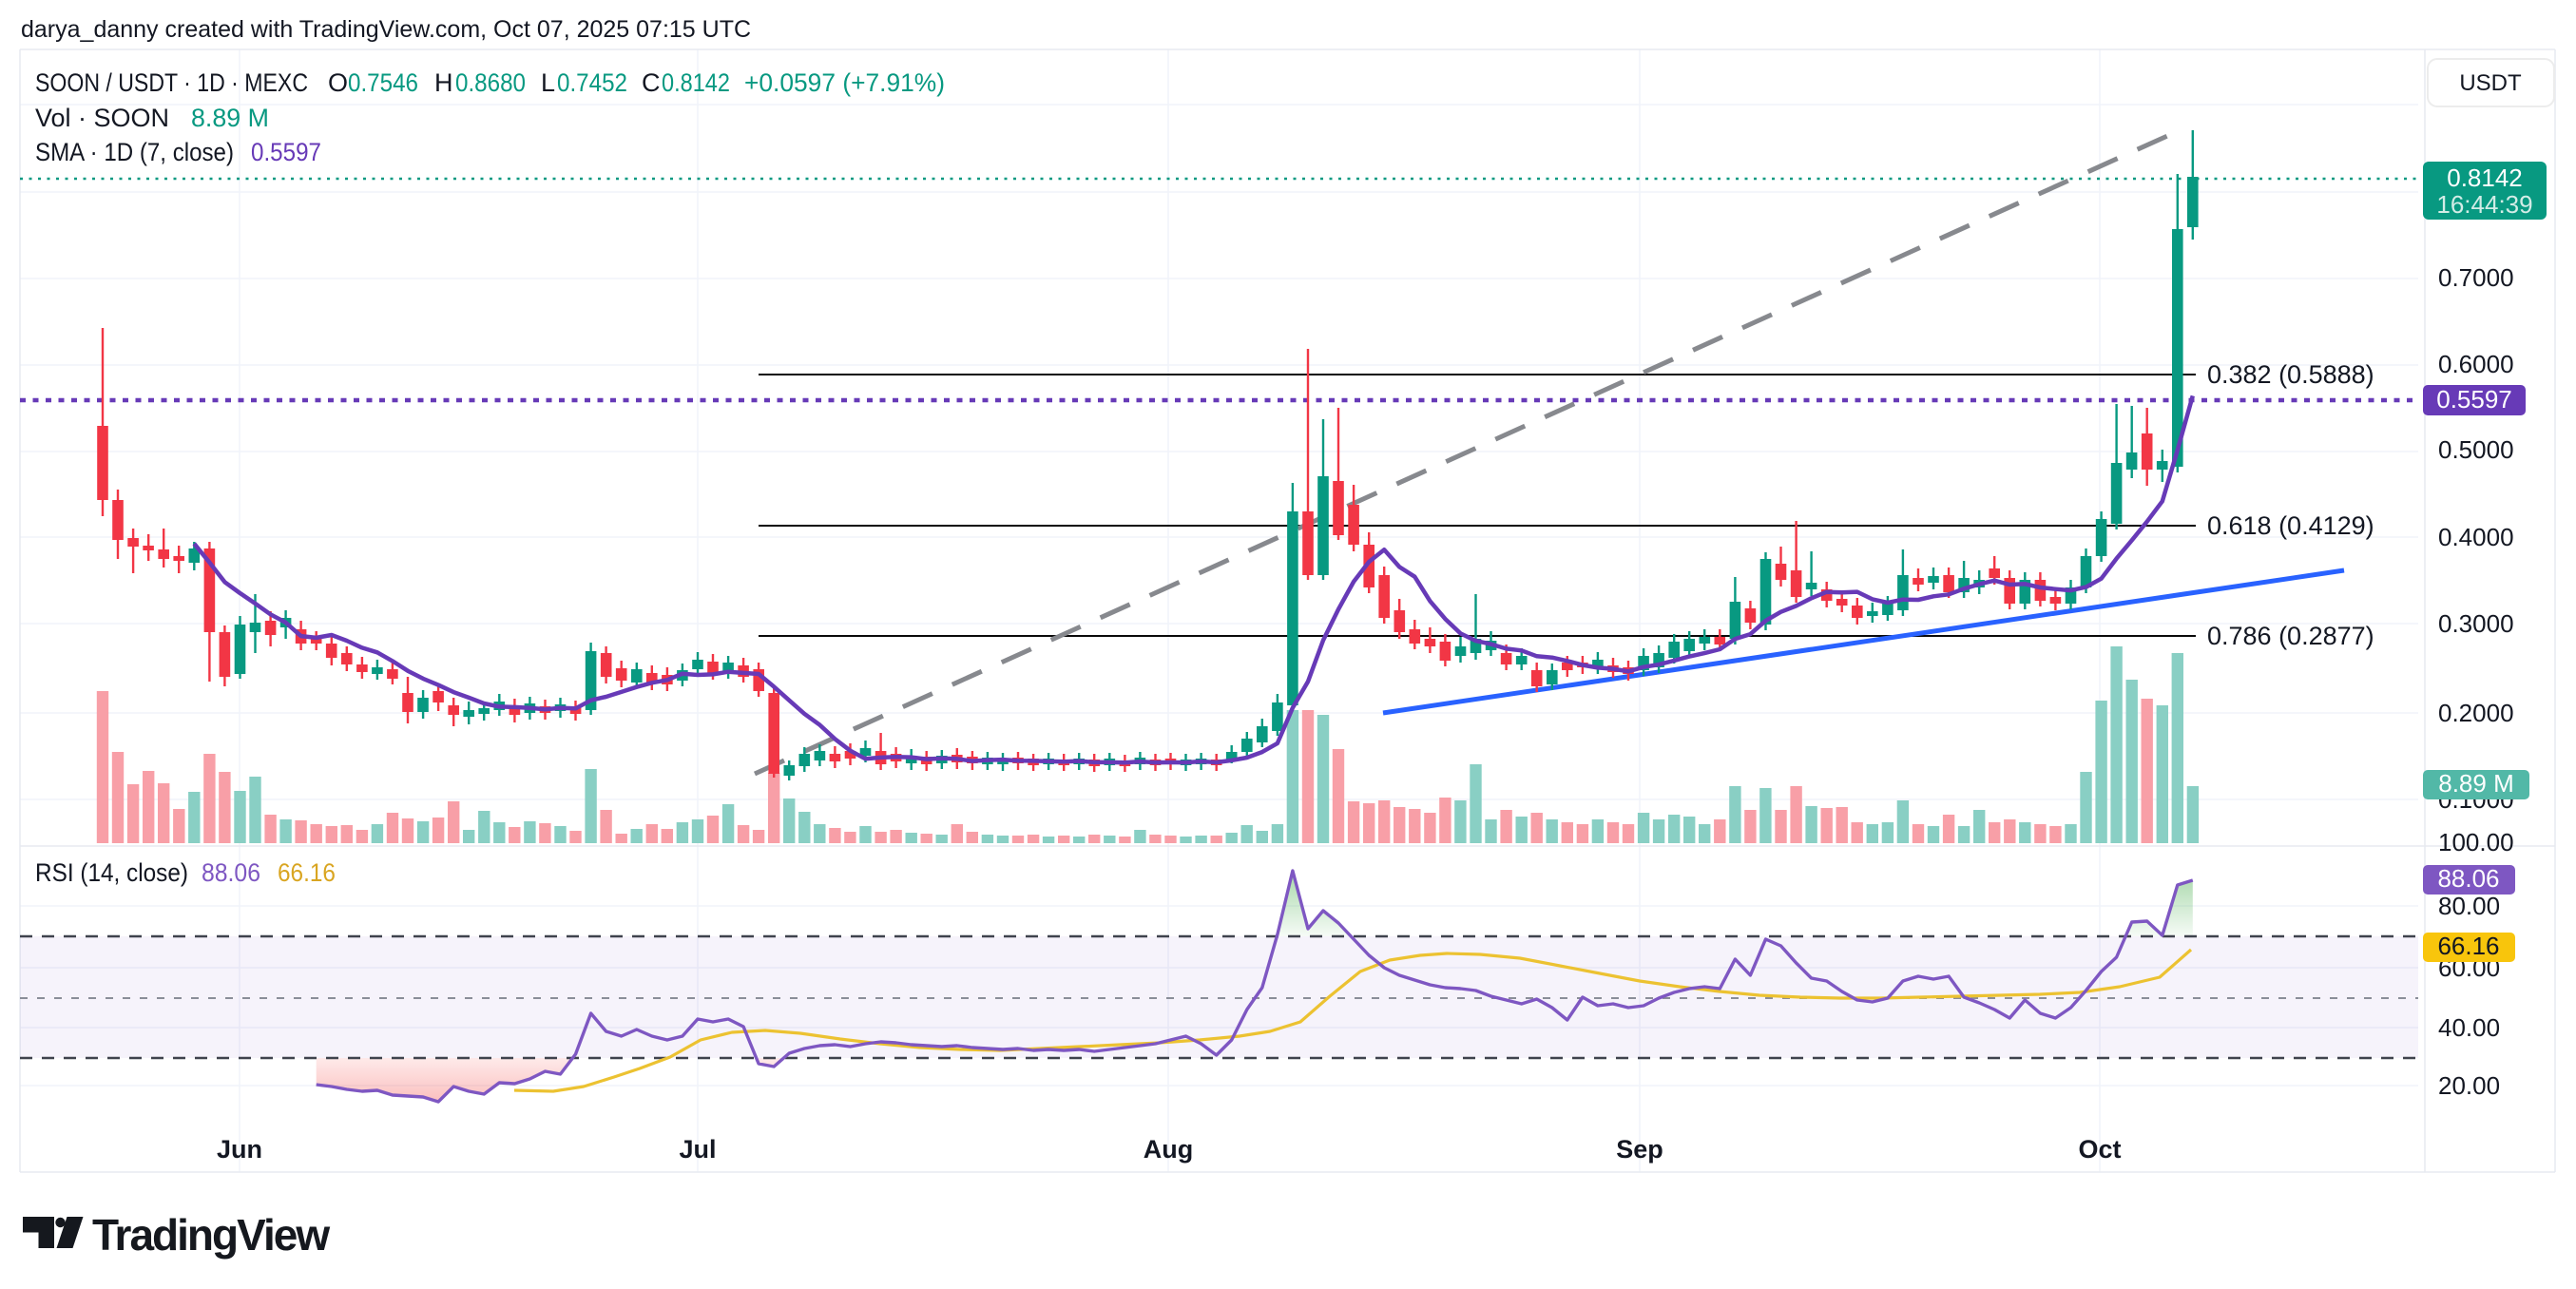 This screenshot has height=1289, width=2576. What do you see at coordinates (2476, 537) in the screenshot?
I see `svg-text: 0.4000` at bounding box center [2476, 537].